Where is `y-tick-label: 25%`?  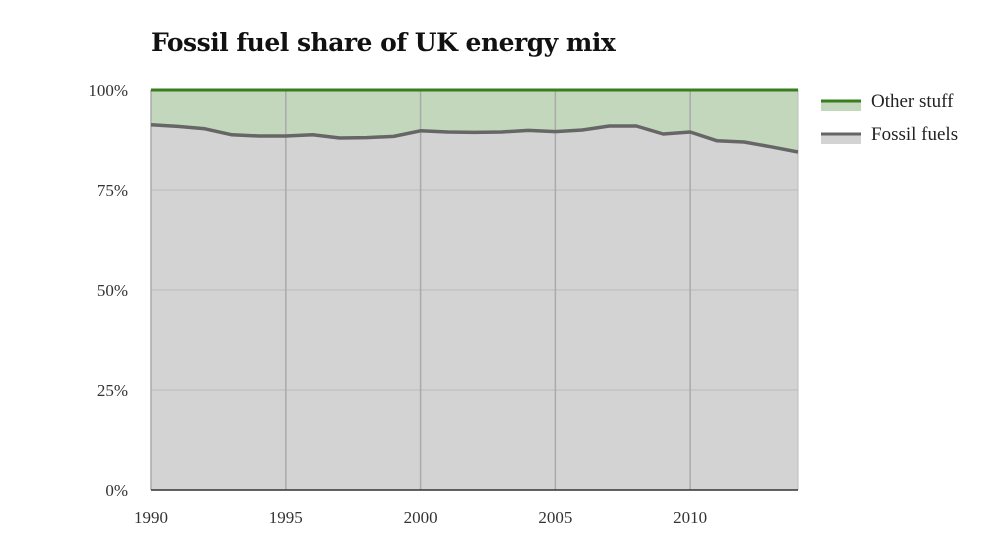 y-tick-label: 25% is located at coordinates (112, 390).